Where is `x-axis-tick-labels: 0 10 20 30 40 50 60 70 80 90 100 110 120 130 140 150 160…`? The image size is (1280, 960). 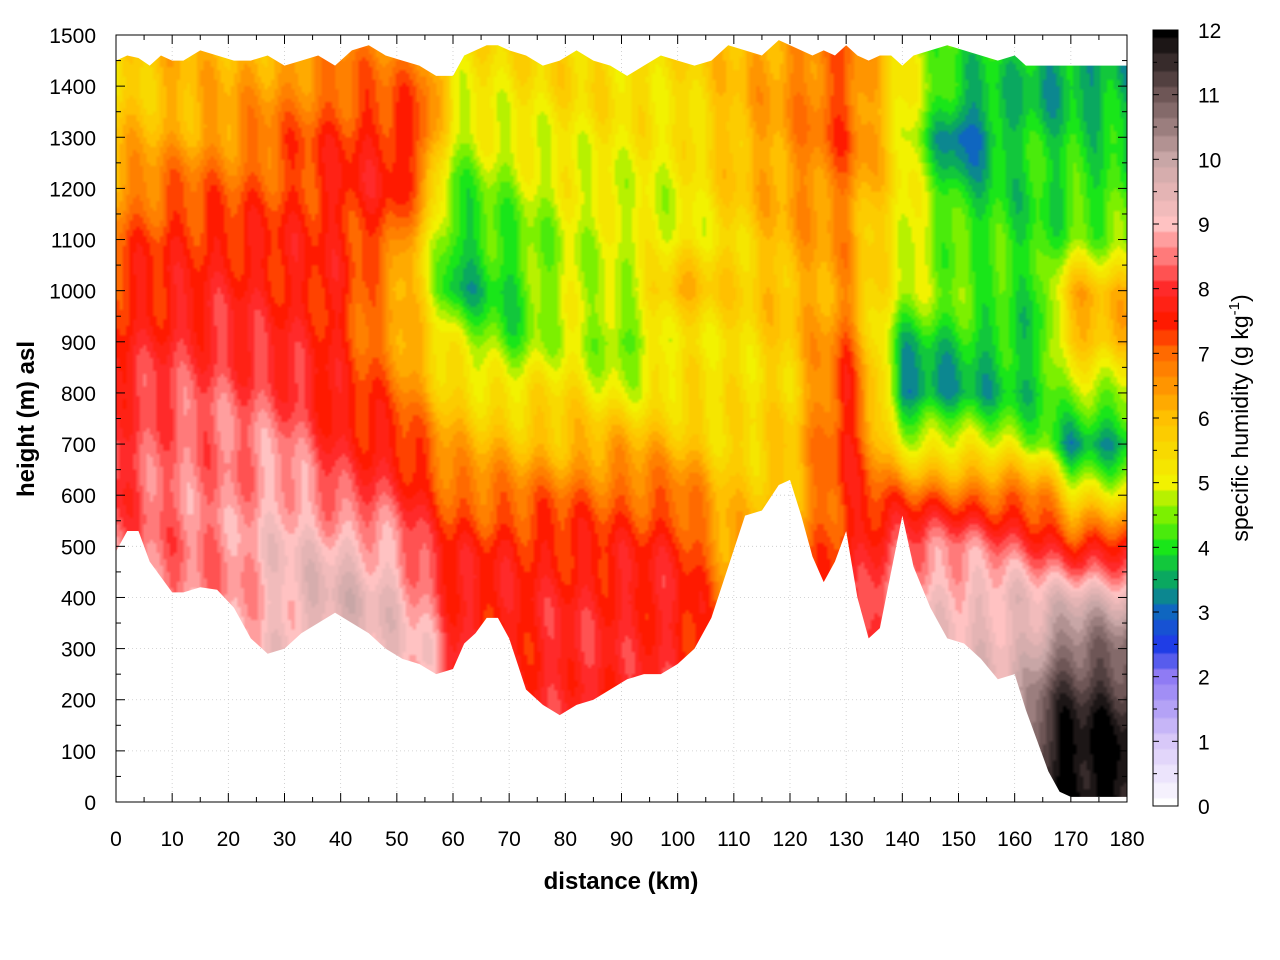 x-axis-tick-labels: 0 10 20 30 40 50 60 70 80 90 100 110 120 130 140 150 160… is located at coordinates (627, 839).